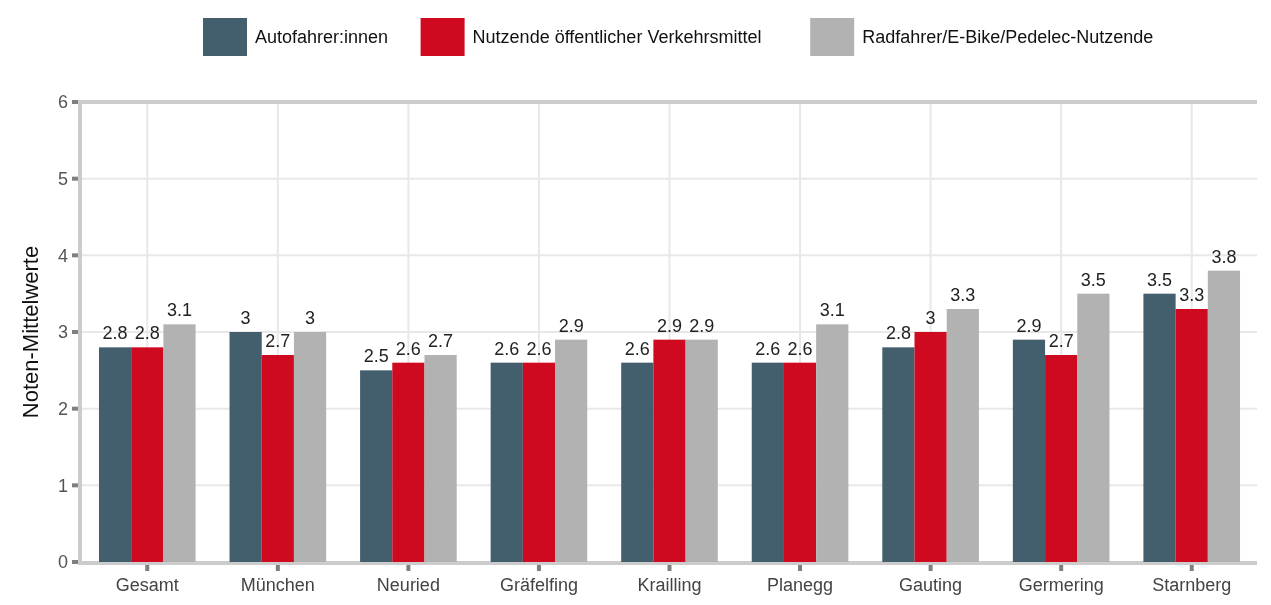 The width and height of the screenshot is (1271, 605). What do you see at coordinates (30, 332) in the screenshot?
I see `y-axis-title: Noten-Mittelwerte` at bounding box center [30, 332].